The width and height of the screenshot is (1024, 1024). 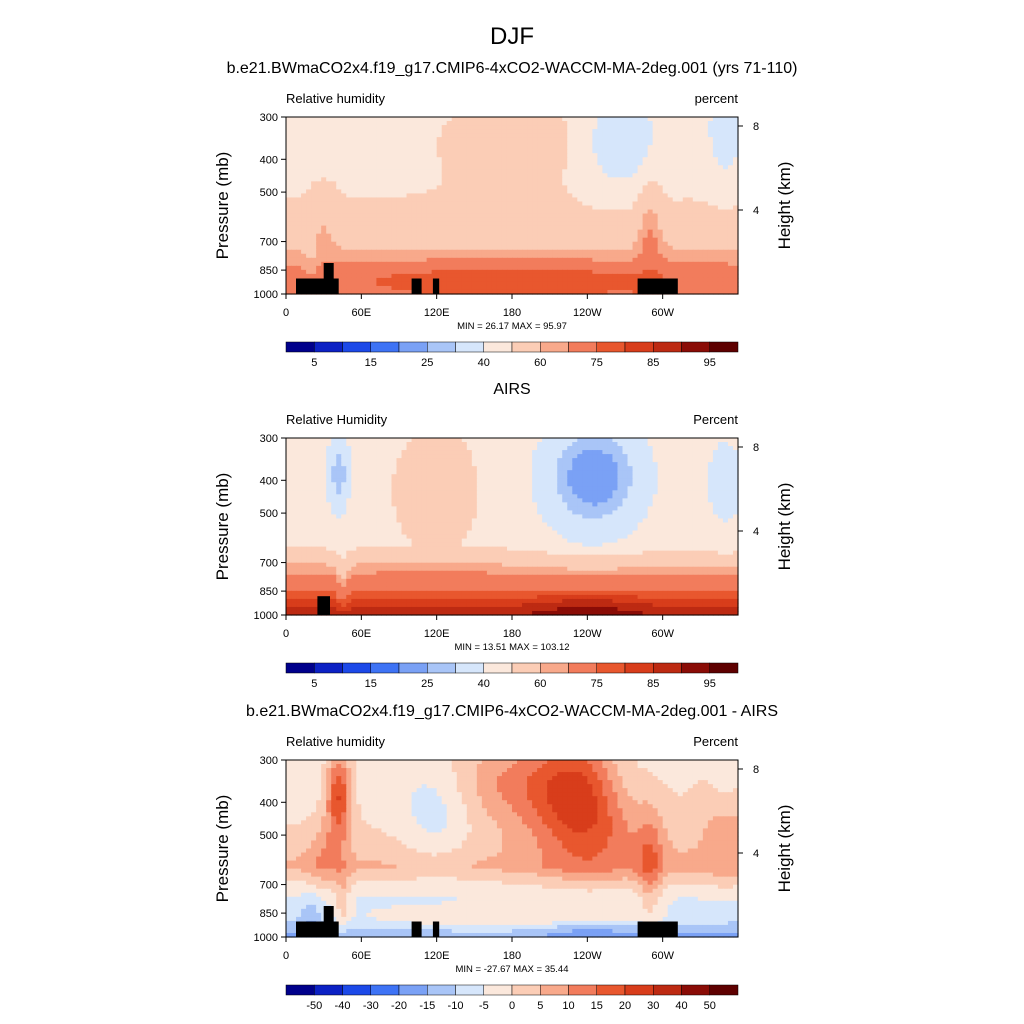 I want to click on x-tick-label: 180, so click(x=512, y=313).